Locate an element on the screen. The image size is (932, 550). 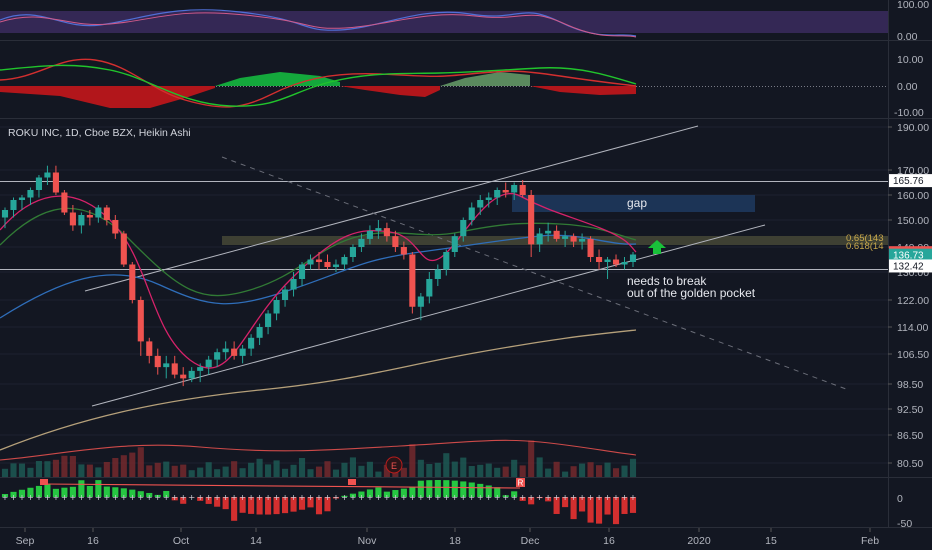
earnings-label: E is located at coordinates (394, 466).